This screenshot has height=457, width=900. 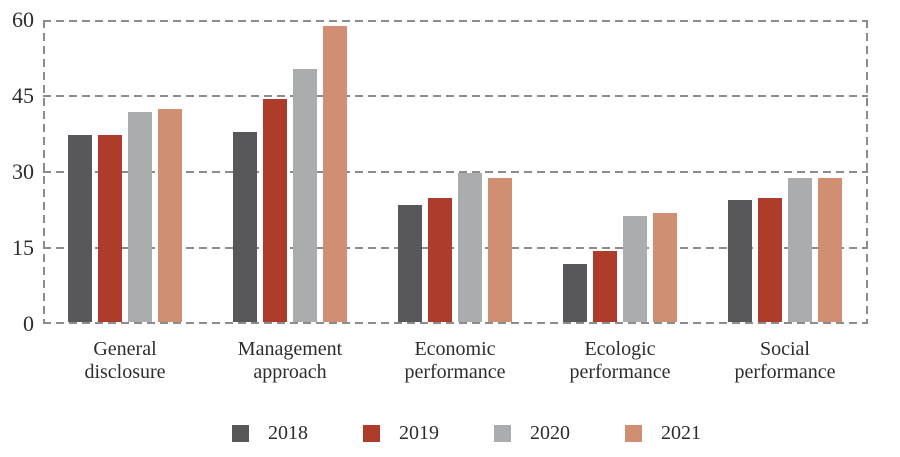 I want to click on x-label-social-performance: Social performance, so click(x=785, y=360).